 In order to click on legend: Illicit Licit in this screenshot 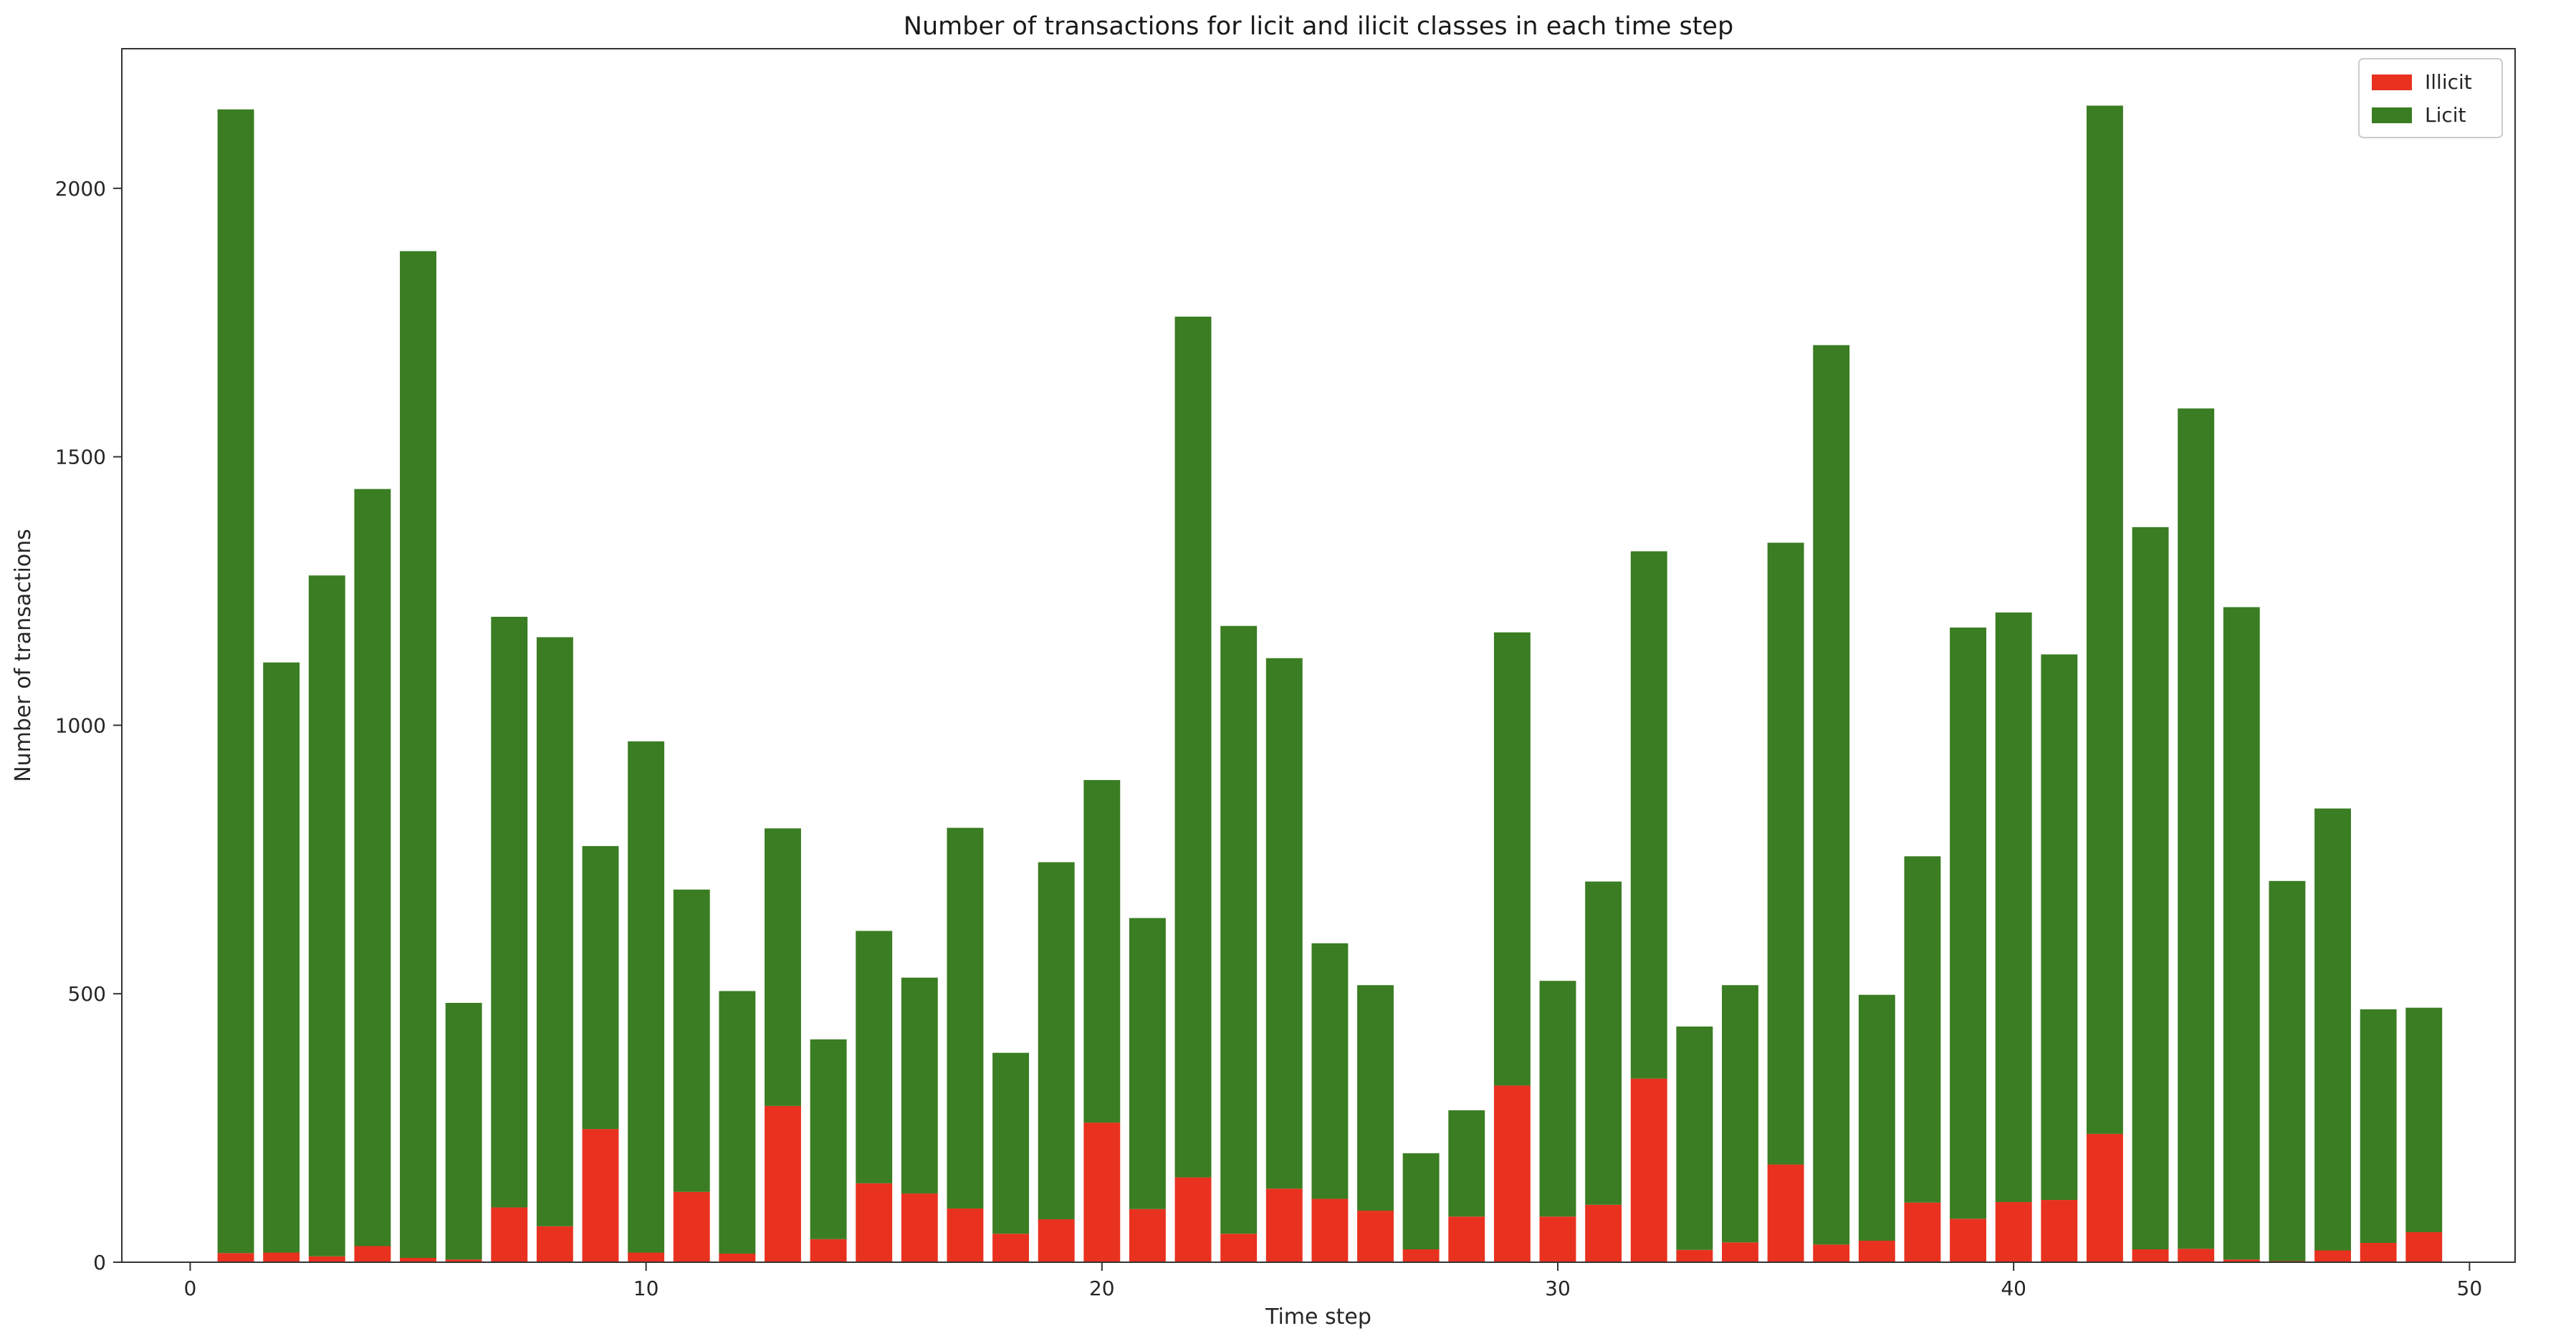, I will do `click(2430, 98)`.